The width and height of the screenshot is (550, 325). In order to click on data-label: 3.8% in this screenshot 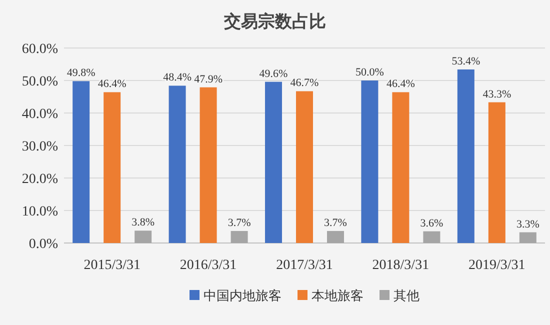, I will do `click(143, 222)`.